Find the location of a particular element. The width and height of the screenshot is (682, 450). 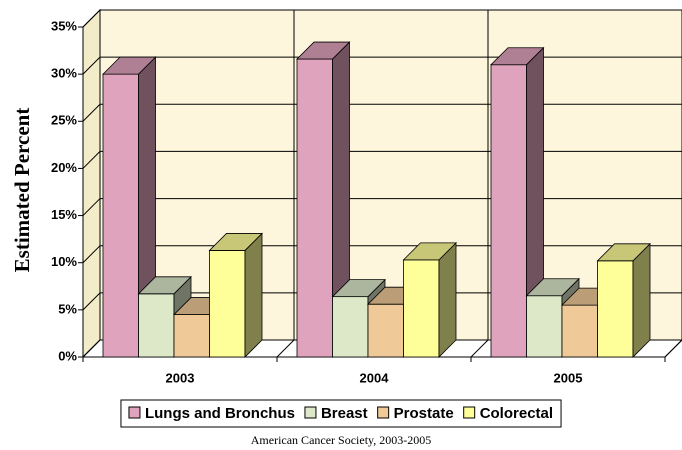

y-axis-label: Estimated Percent is located at coordinates (22, 190).